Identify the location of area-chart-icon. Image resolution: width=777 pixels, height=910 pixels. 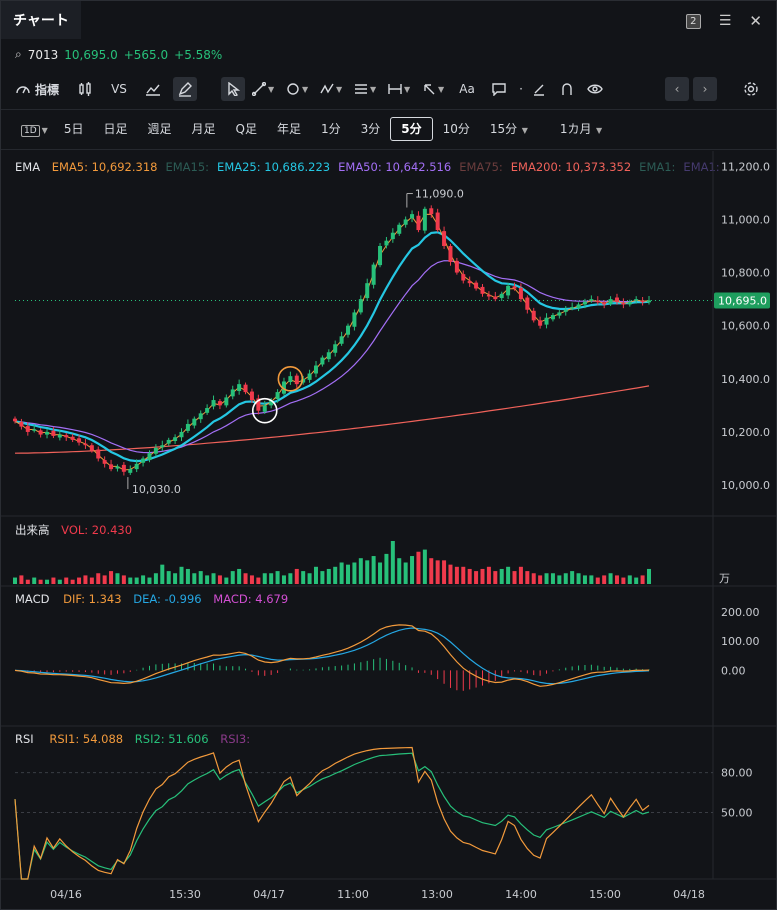
(153, 90).